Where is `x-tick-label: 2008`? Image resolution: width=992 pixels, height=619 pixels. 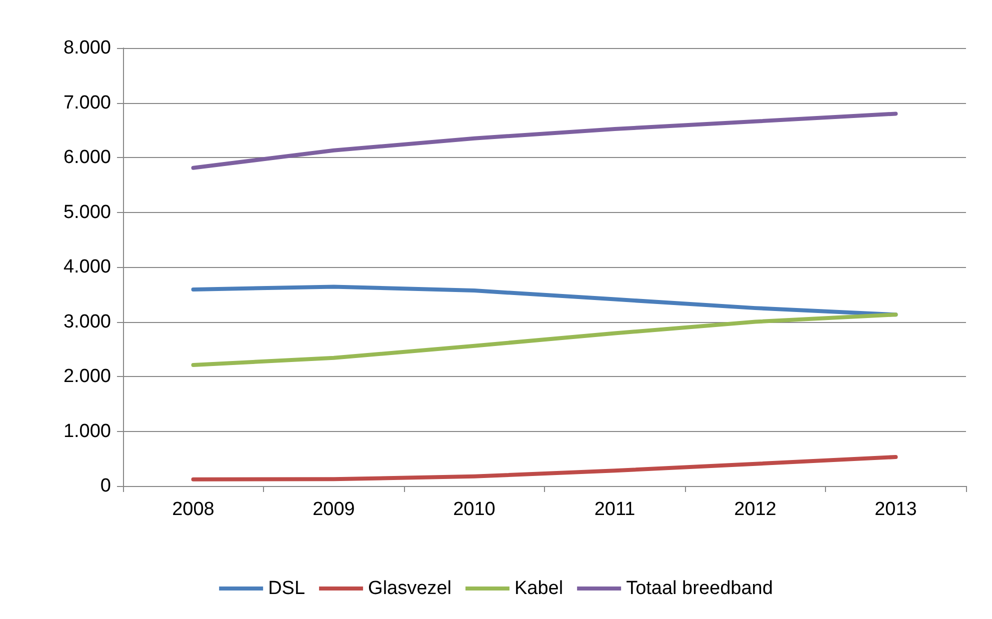
x-tick-label: 2008 is located at coordinates (193, 509).